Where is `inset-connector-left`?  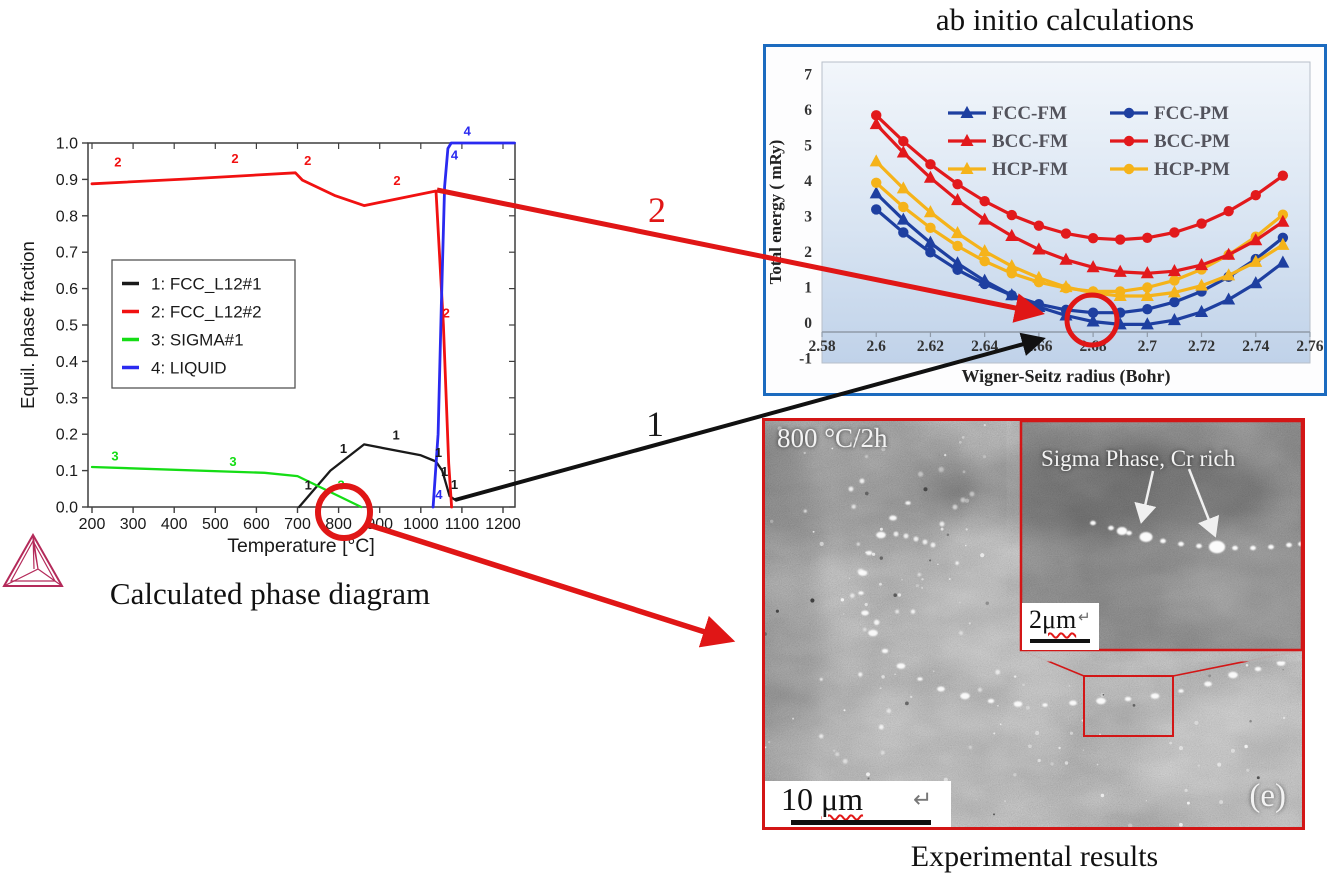 inset-connector-left is located at coordinates (1052, 663).